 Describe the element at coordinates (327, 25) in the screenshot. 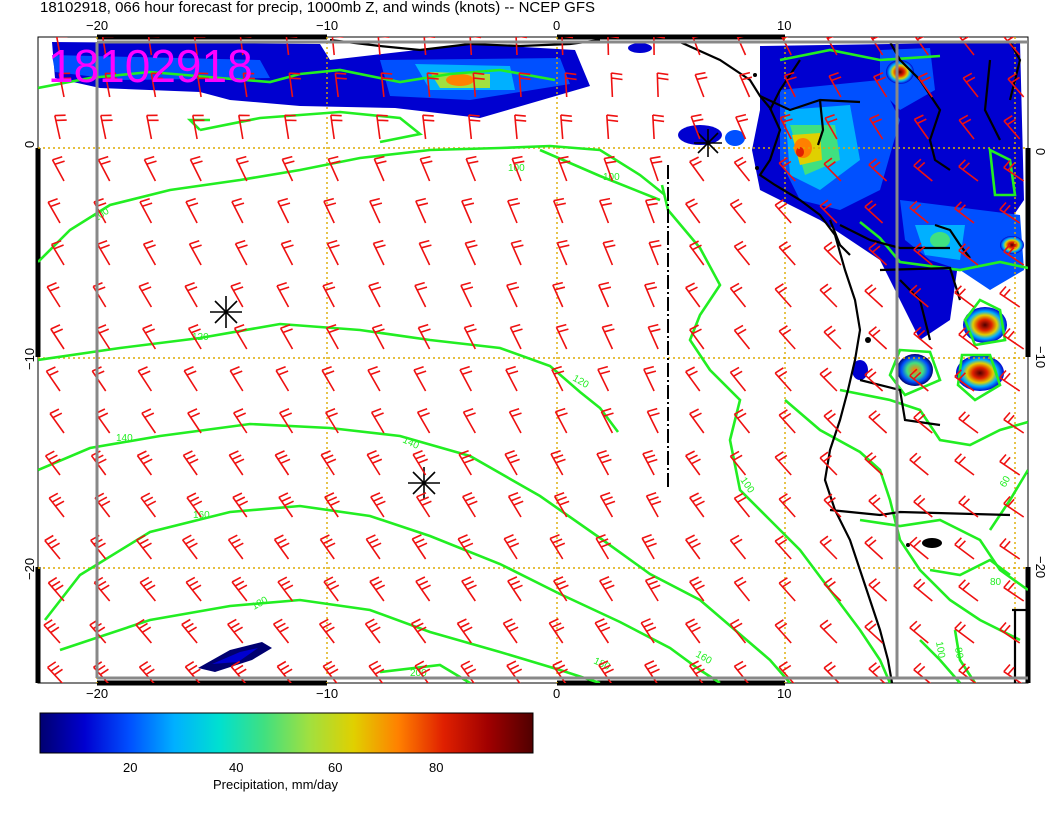

I see `lon-tick-label-top: −10` at that location.